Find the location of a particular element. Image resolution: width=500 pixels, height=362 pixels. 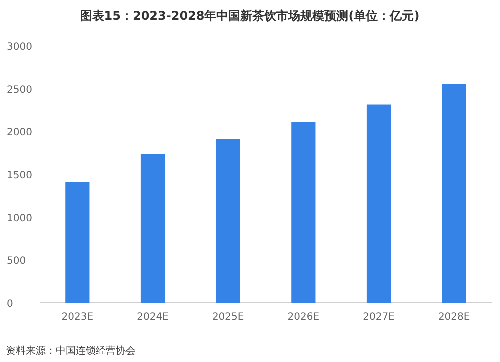

x-tick-label: 2028E is located at coordinates (454, 317).